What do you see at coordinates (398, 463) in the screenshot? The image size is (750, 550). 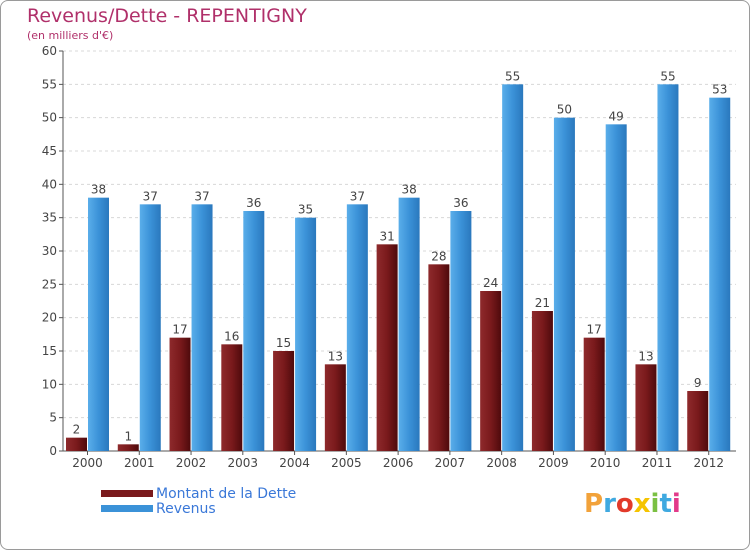 I see `x-tick-label: 2006` at bounding box center [398, 463].